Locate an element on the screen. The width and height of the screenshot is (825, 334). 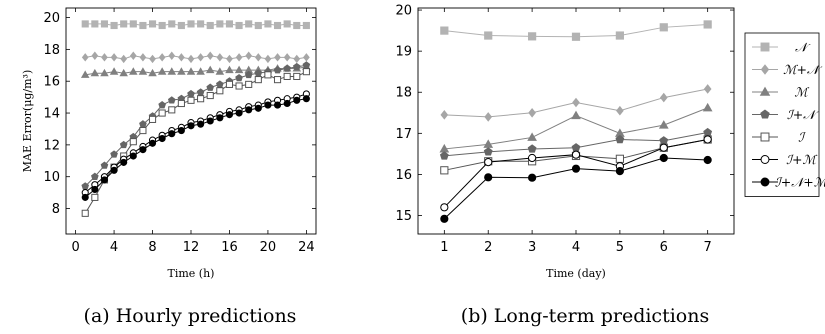
y-tick-label: 20 is located at coordinates (51, 18).